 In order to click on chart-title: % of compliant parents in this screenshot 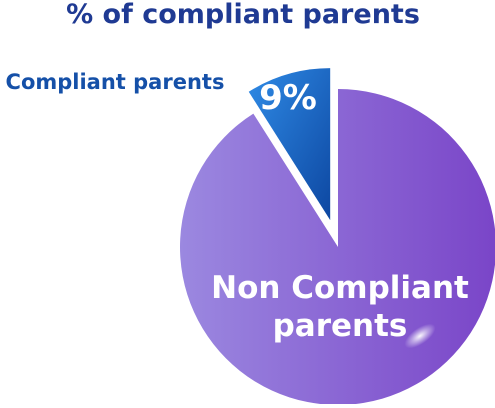, I will do `click(243, 15)`.